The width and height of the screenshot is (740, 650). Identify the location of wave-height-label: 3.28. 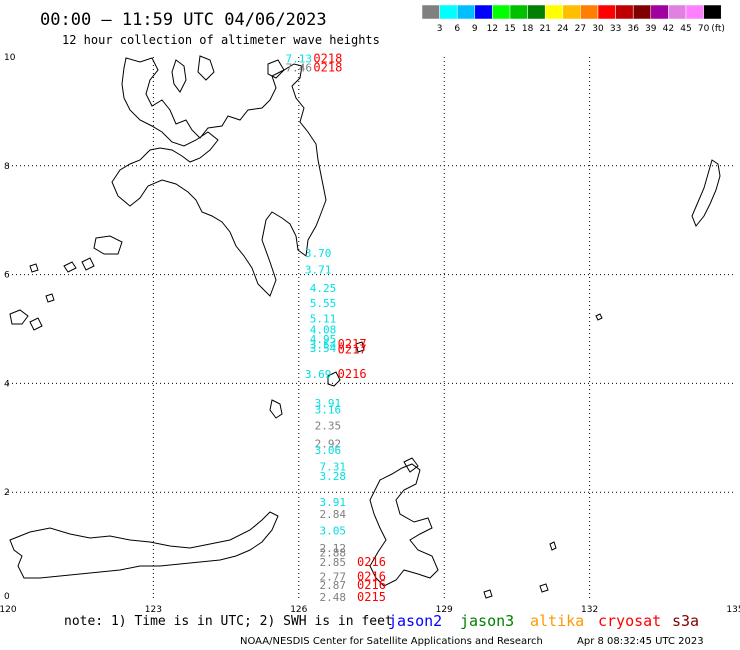
(332, 476).